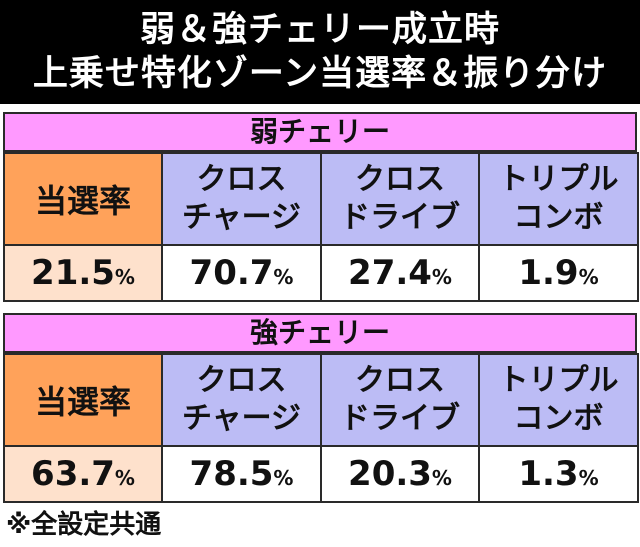 Image resolution: width=640 pixels, height=547 pixels. I want to click on reference-mark-icon: ※, so click(19, 525).